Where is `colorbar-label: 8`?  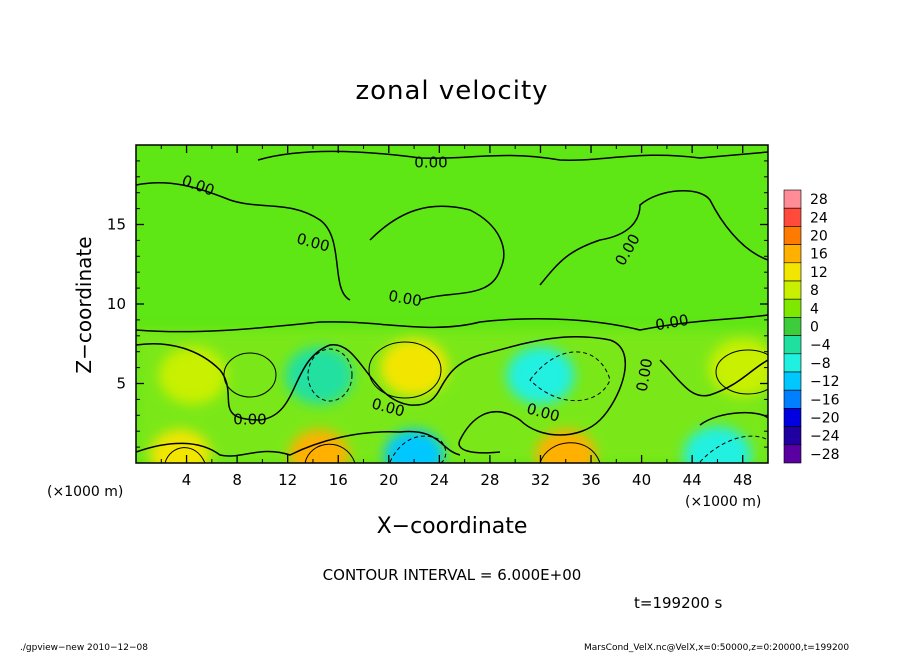 colorbar-label: 8 is located at coordinates (814, 291).